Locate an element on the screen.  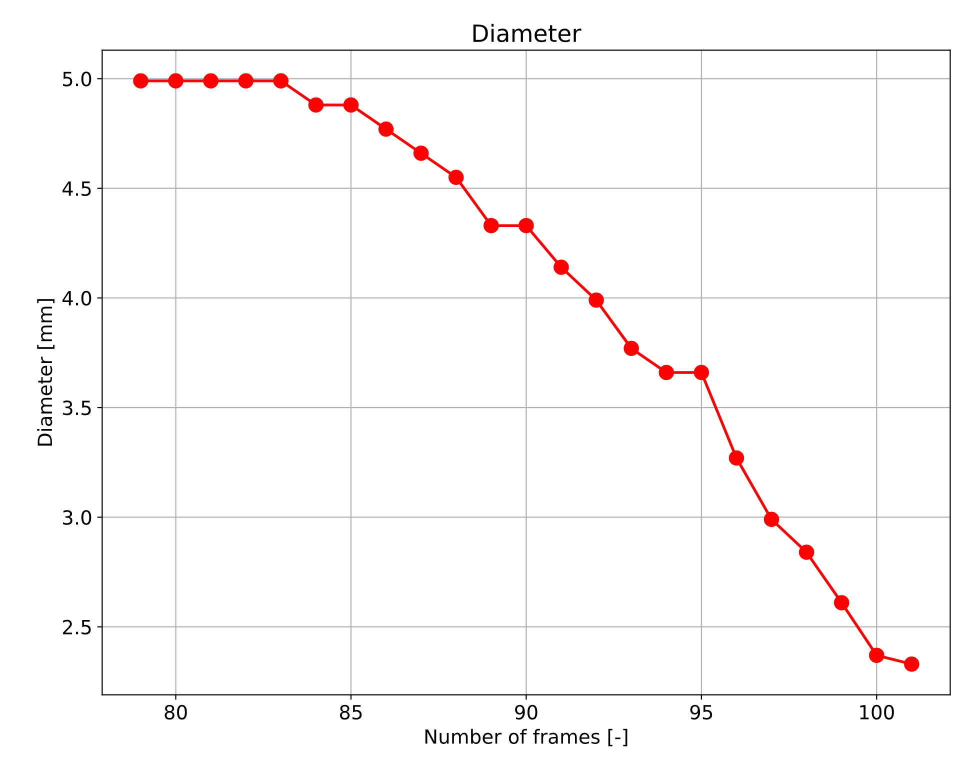
y-tick-label: 4.0 is located at coordinates (77, 298).